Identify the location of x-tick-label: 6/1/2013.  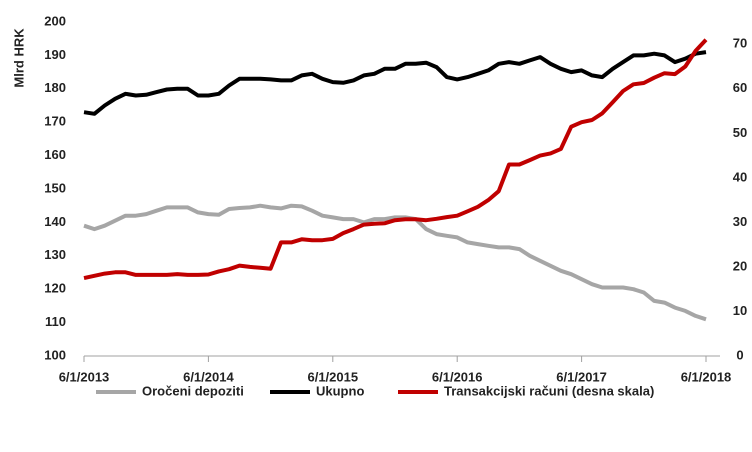
(84, 376).